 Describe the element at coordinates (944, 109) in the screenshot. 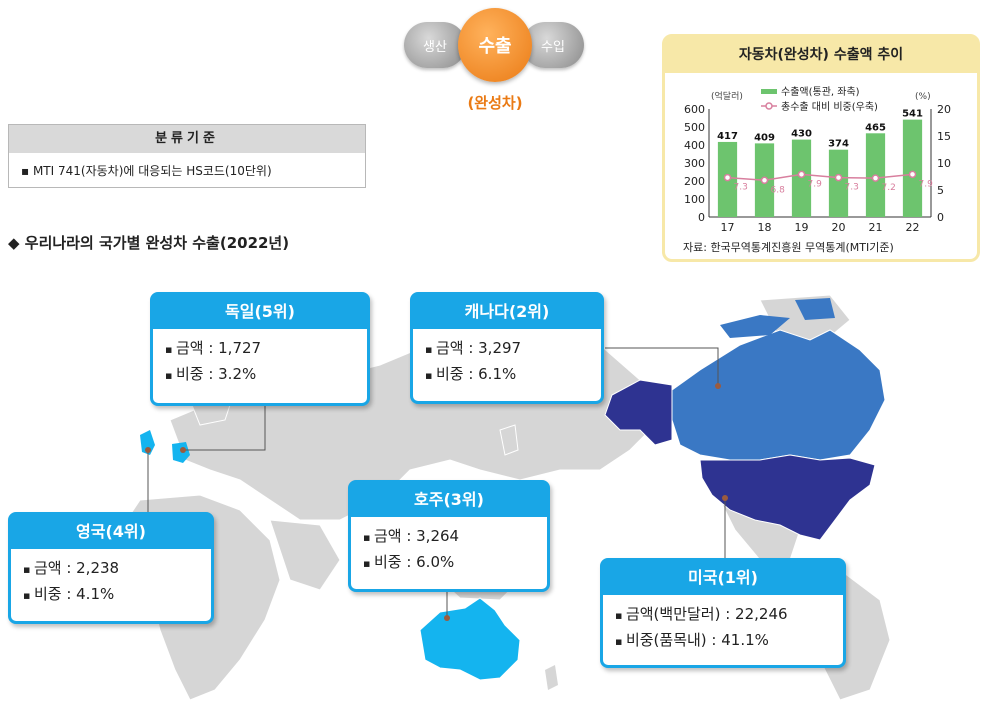

I see `y-tick-label-right: 20` at that location.